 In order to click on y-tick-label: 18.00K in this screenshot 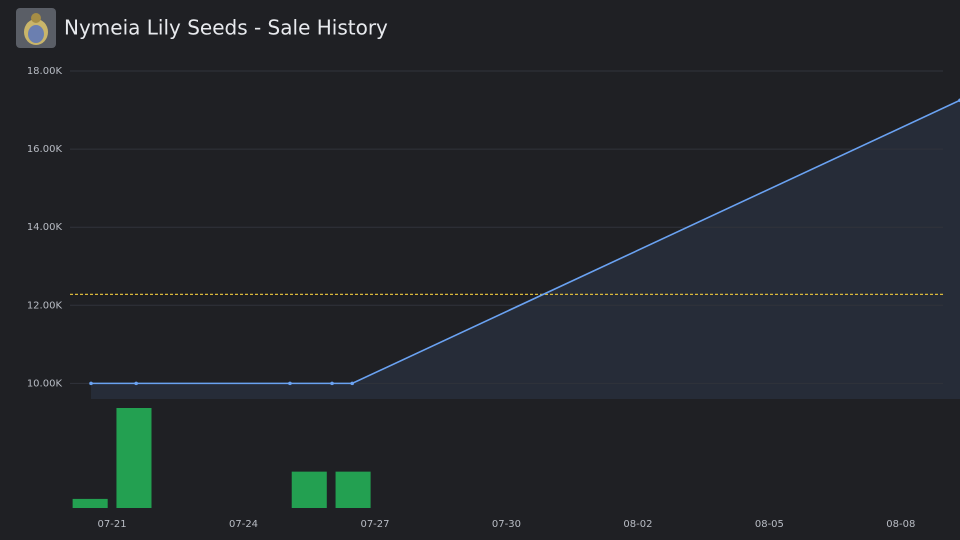, I will do `click(45, 71)`.